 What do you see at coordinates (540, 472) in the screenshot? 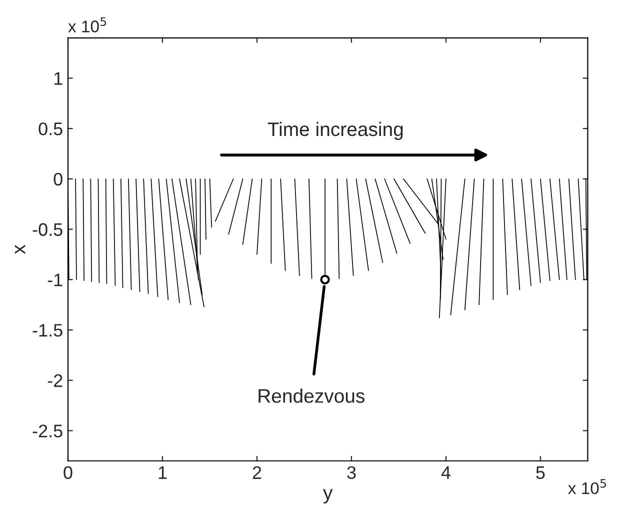
I see `x-tick-label: 5` at bounding box center [540, 472].